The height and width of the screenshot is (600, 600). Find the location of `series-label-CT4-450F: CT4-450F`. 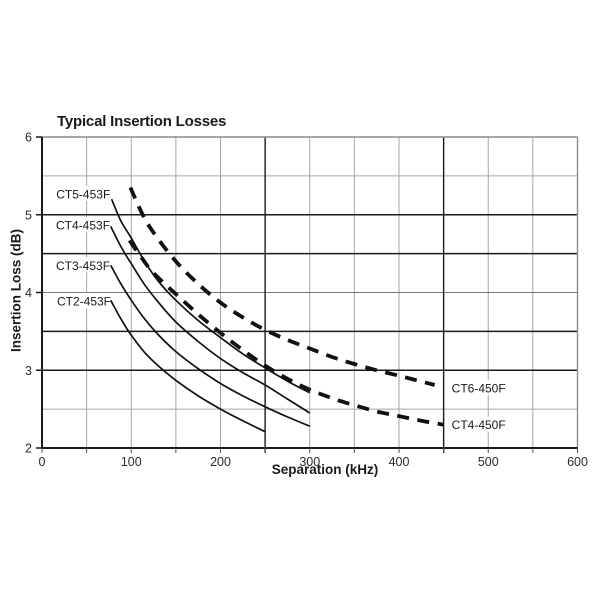

series-label-CT4-450F: CT4-450F is located at coordinates (479, 425).